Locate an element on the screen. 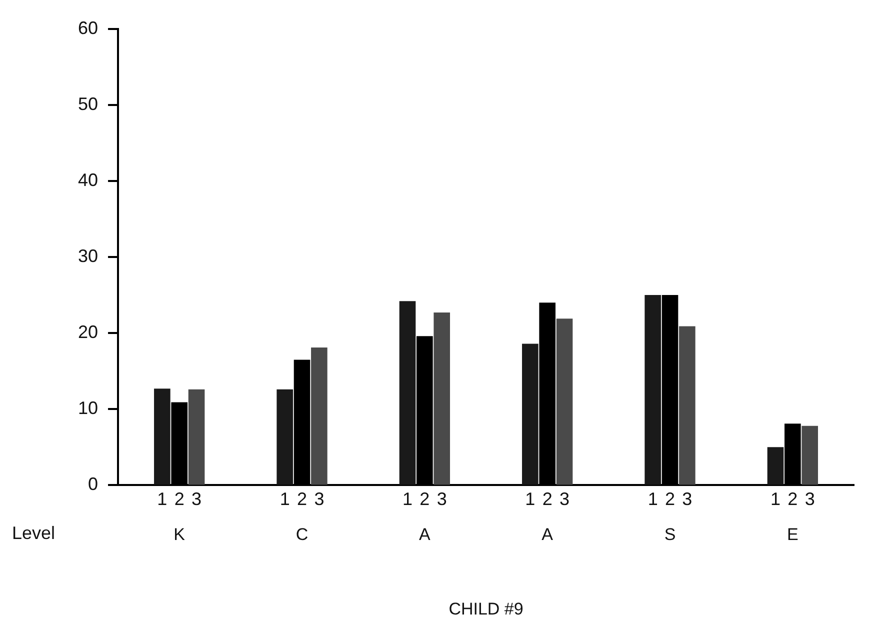 Image resolution: width=882 pixels, height=636 pixels. x-tick-label: C is located at coordinates (302, 534).